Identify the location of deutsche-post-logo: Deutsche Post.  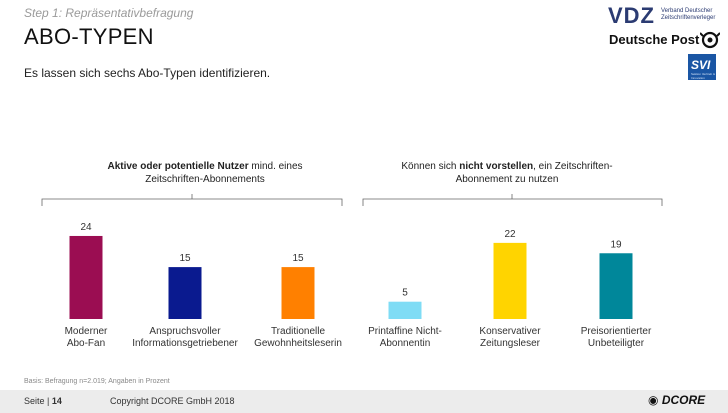
(665, 40).